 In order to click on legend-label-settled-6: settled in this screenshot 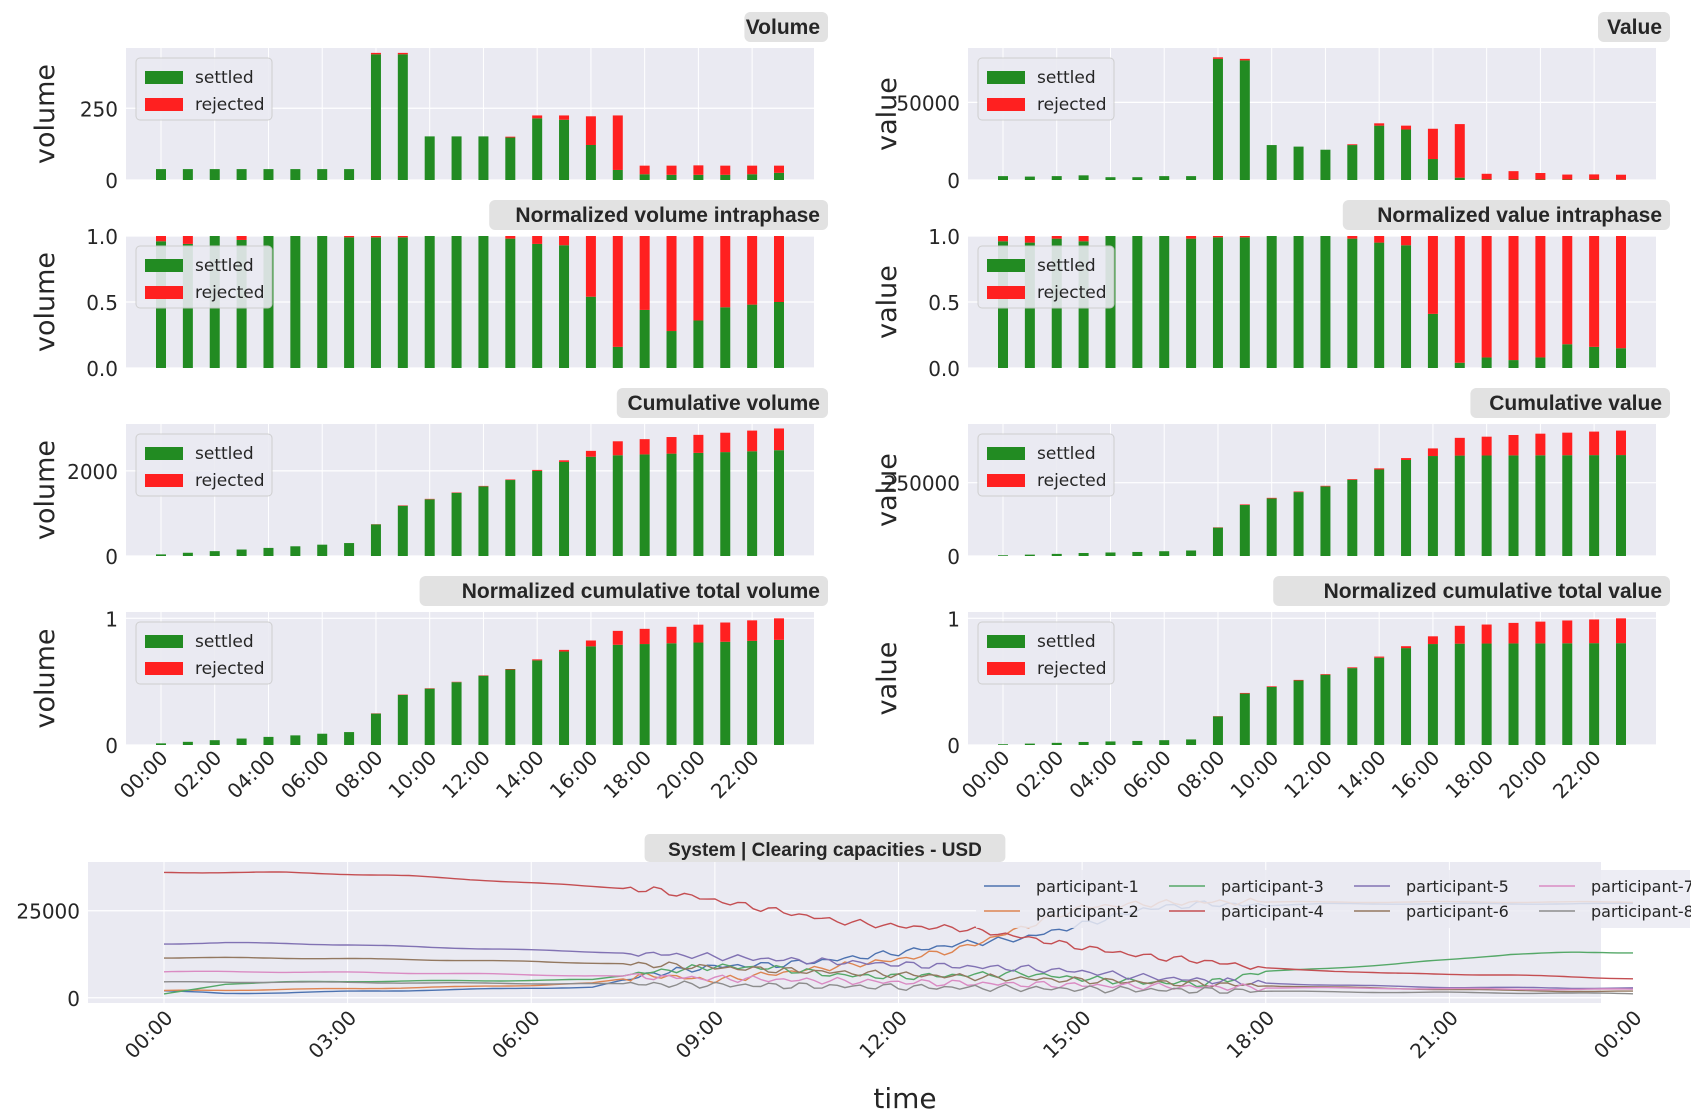, I will do `click(224, 642)`.